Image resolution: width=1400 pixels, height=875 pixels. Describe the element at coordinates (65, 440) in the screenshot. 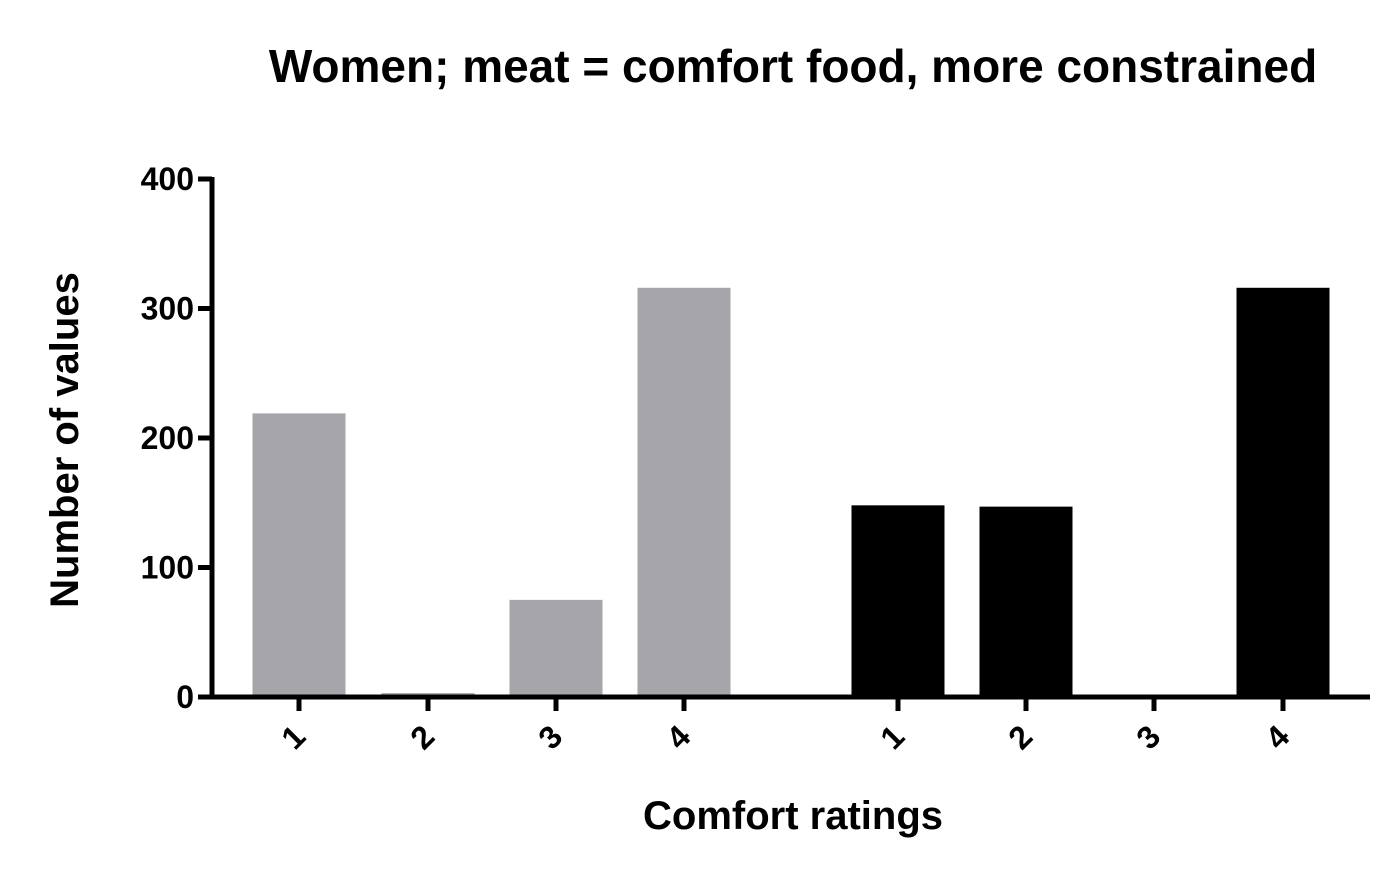

I see `y-axis-label: Number of values` at that location.